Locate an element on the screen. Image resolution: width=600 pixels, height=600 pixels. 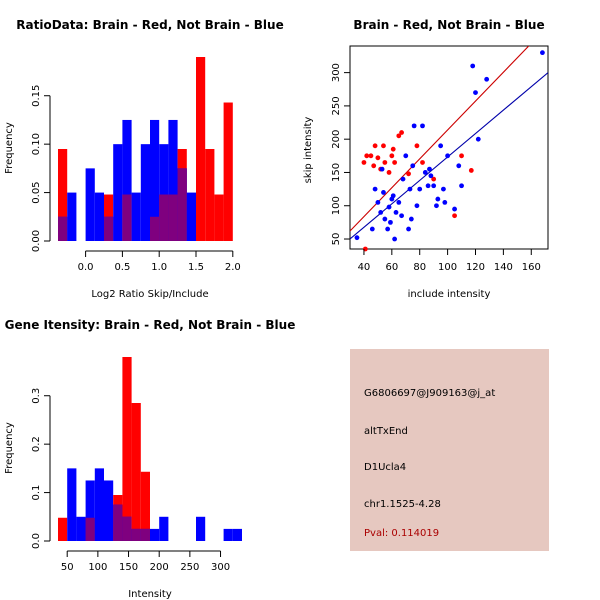
scatter-y-tick-label: 100 is located at coordinates (336, 205).